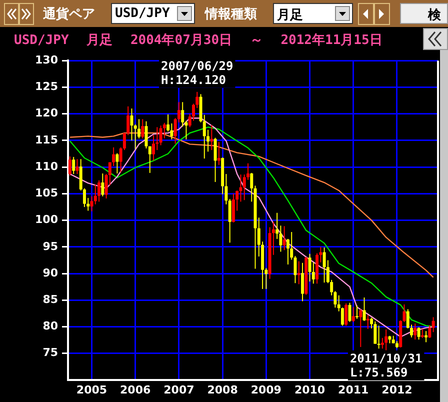  Describe the element at coordinates (397, 389) in the screenshot. I see `x-tick-label: 2012` at that location.